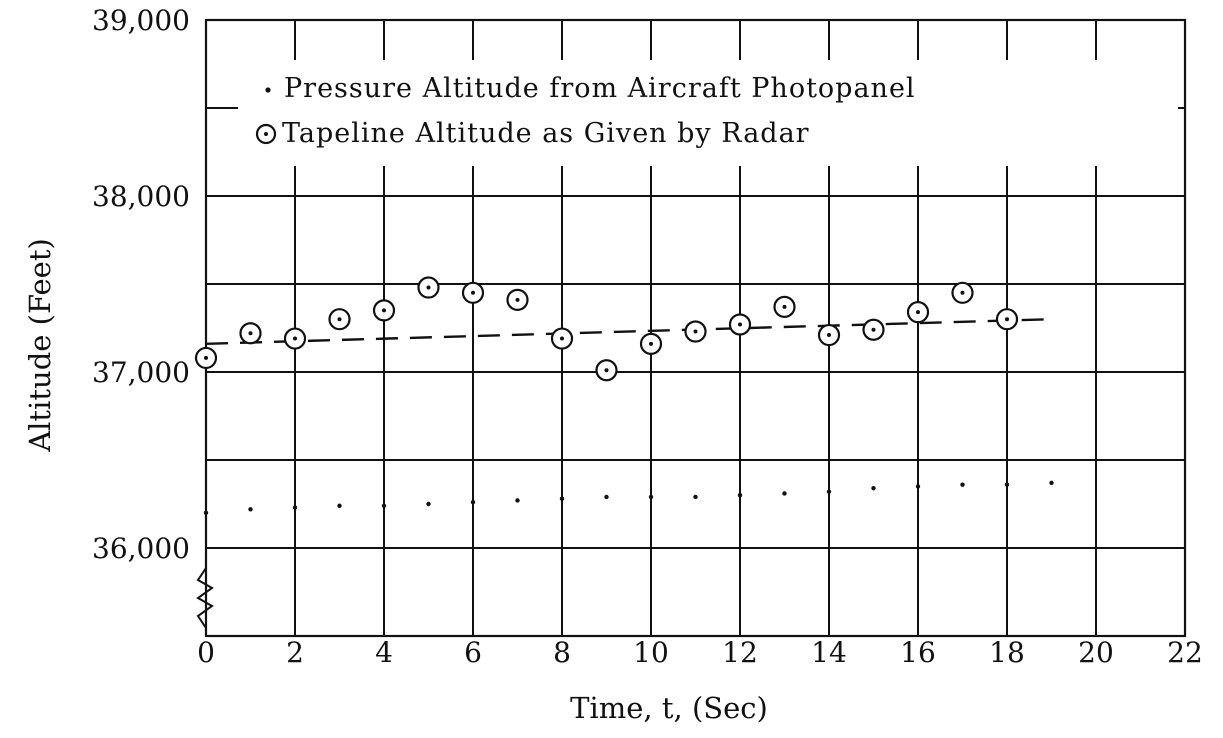 The width and height of the screenshot is (1223, 738). Describe the element at coordinates (384, 652) in the screenshot. I see `x-tick-label: 4` at that location.